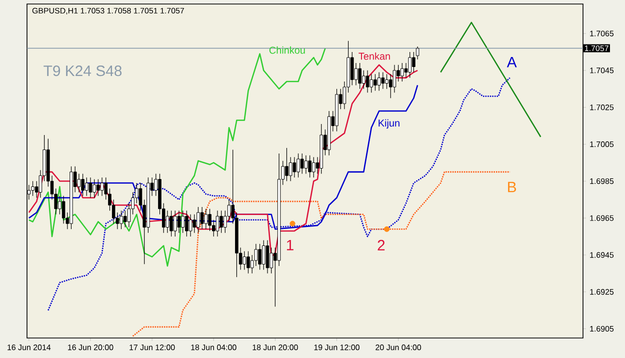 The width and height of the screenshot is (625, 358). What do you see at coordinates (83, 71) in the screenshot?
I see `annotation: T9 K24 S48` at bounding box center [83, 71].